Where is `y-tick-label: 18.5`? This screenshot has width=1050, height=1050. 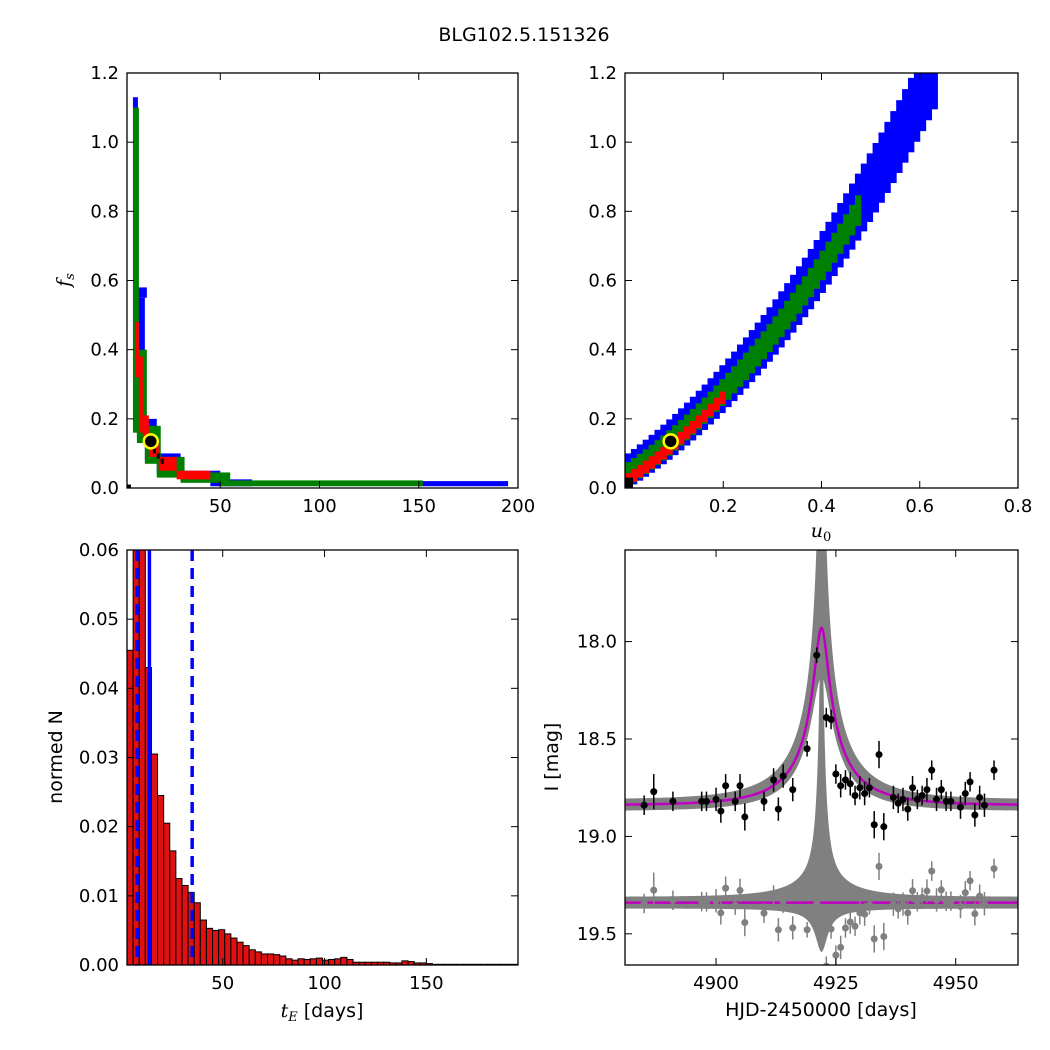
y-tick-label: 18.5 is located at coordinates (597, 739).